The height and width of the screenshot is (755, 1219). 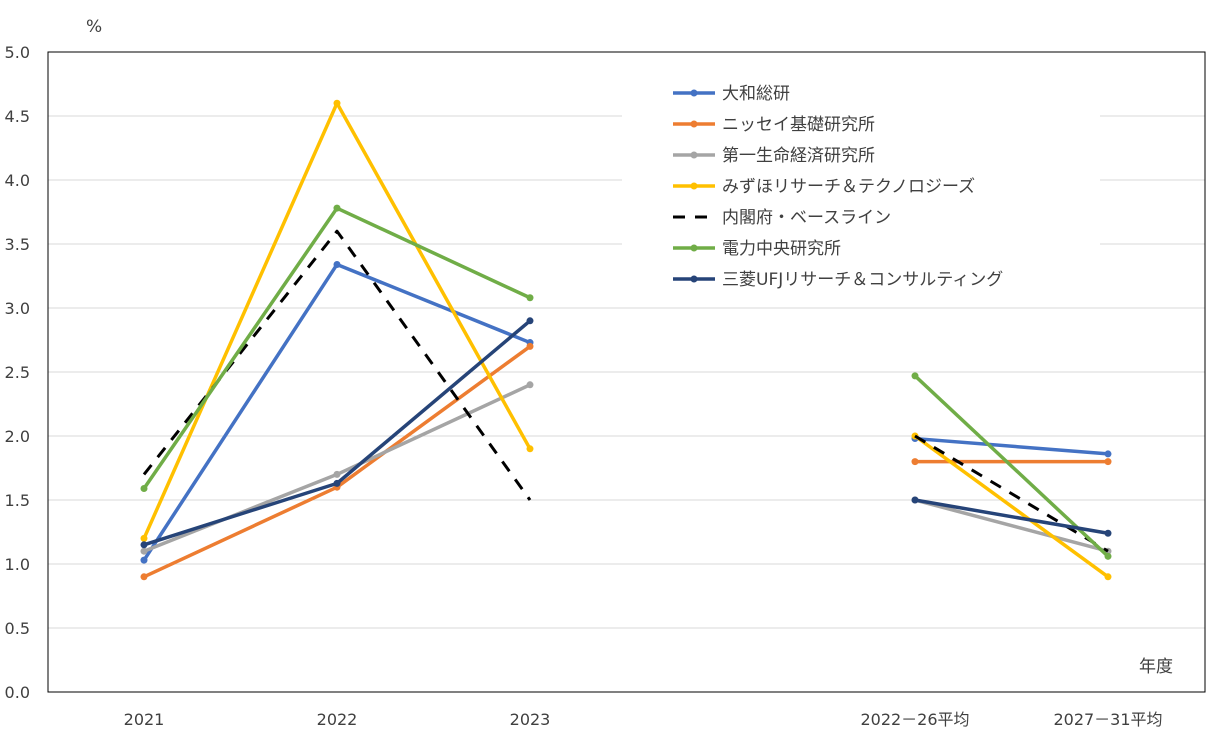 I want to click on y-tick-label: 1.0, so click(x=17, y=564).